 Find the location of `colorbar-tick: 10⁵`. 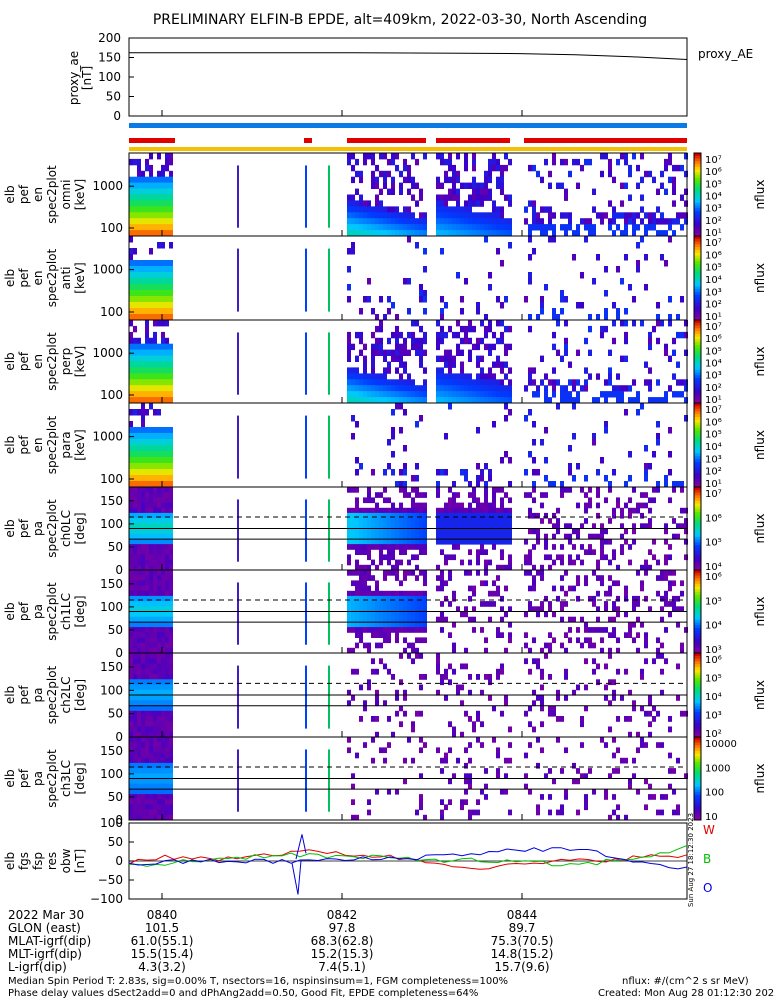

colorbar-tick: 10⁵ is located at coordinates (713, 435).